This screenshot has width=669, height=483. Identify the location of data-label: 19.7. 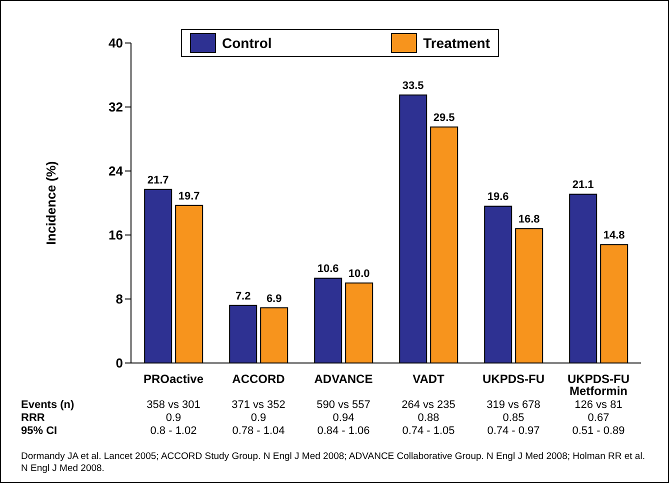
(189, 196).